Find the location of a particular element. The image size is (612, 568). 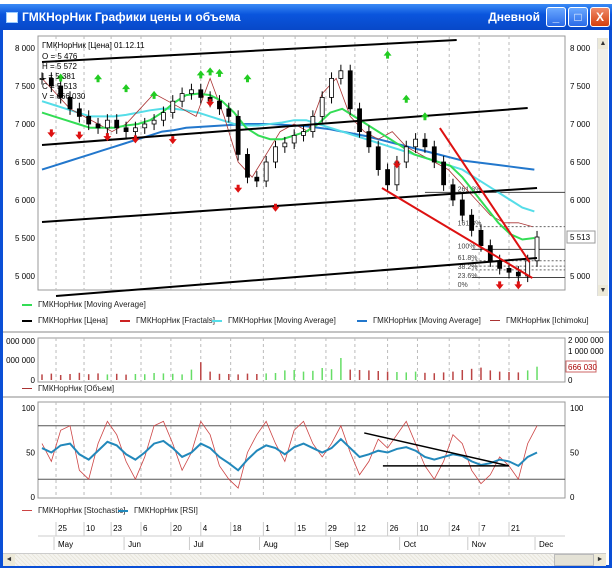

timeframe-label: Дневной is located at coordinates (514, 17).